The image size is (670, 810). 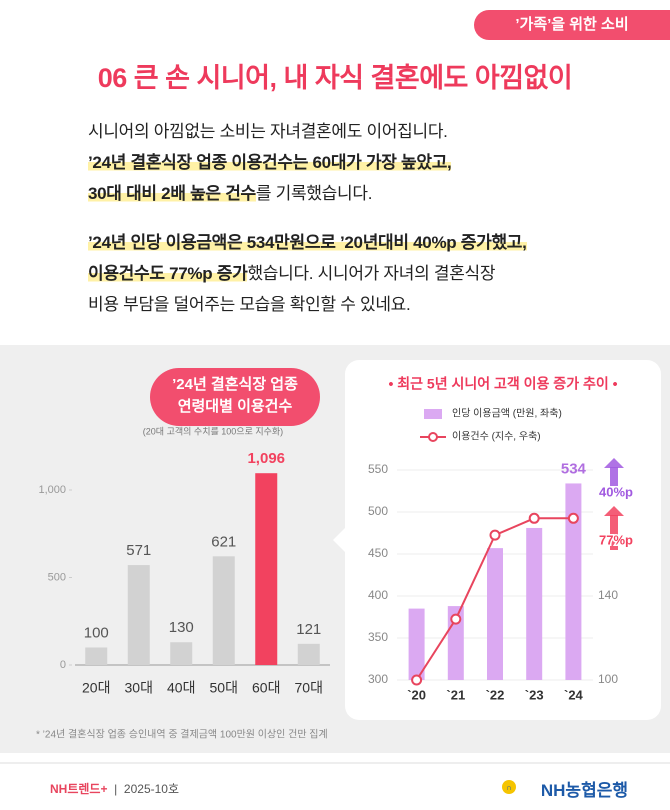 What do you see at coordinates (507, 414) in the screenshot?
I see `legend-label: 인당 이용금액 (만원, 좌축)` at bounding box center [507, 414].